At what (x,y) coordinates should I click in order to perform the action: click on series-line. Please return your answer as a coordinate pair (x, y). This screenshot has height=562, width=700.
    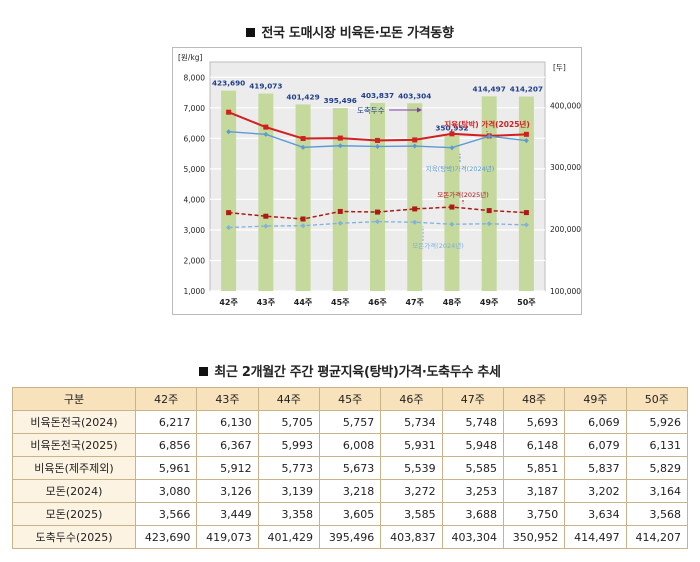
    Looking at the image, I should click on (377, 224).